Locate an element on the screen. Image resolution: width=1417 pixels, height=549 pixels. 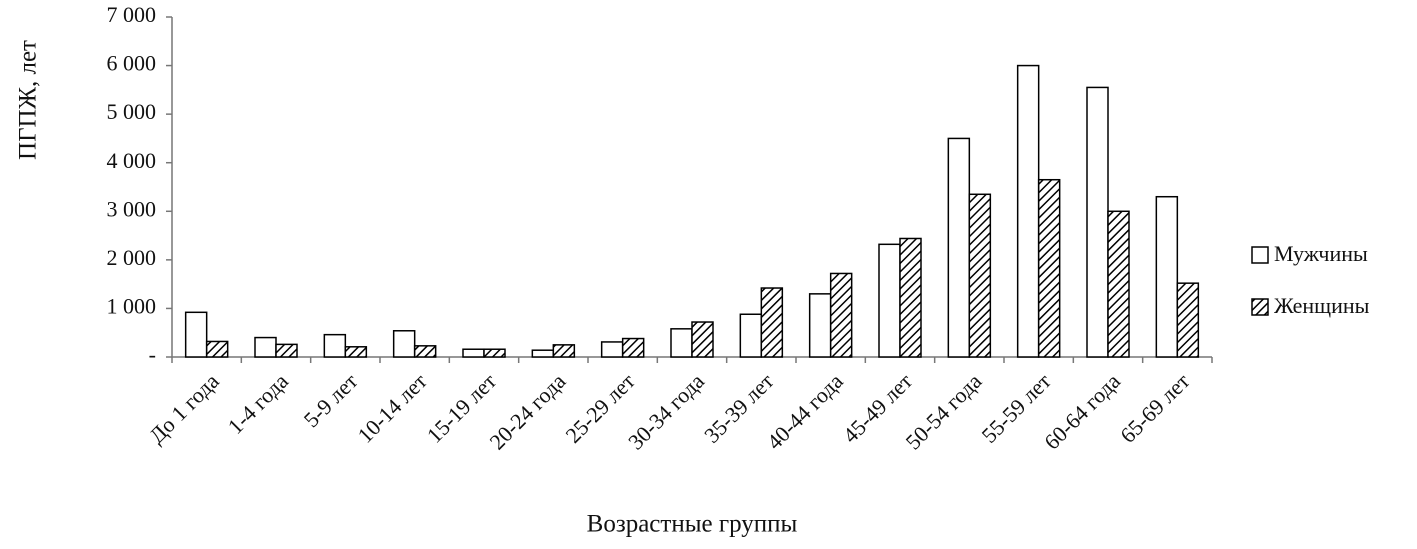
y-tick-label: 5 000 is located at coordinates (132, 111).